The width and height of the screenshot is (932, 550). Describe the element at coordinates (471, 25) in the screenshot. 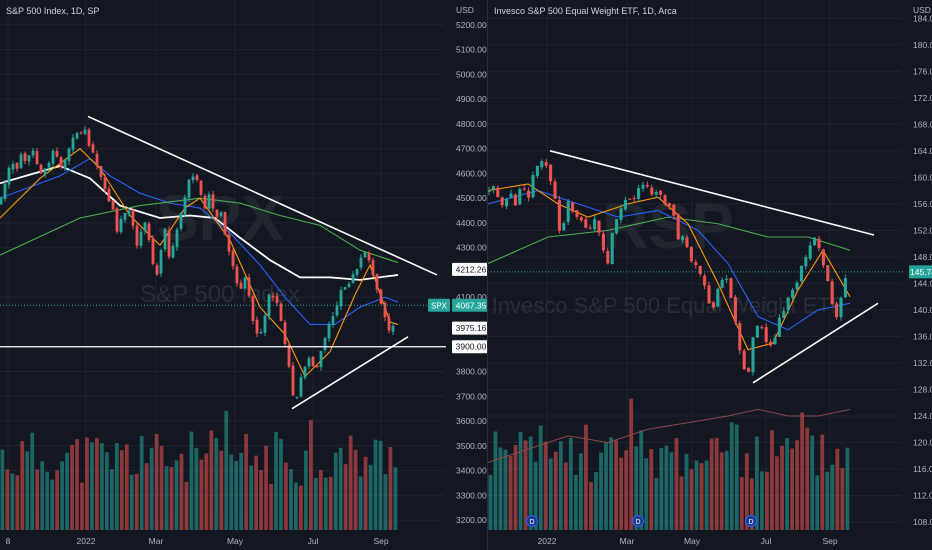

I see `y-tick-label: 5200.00` at that location.